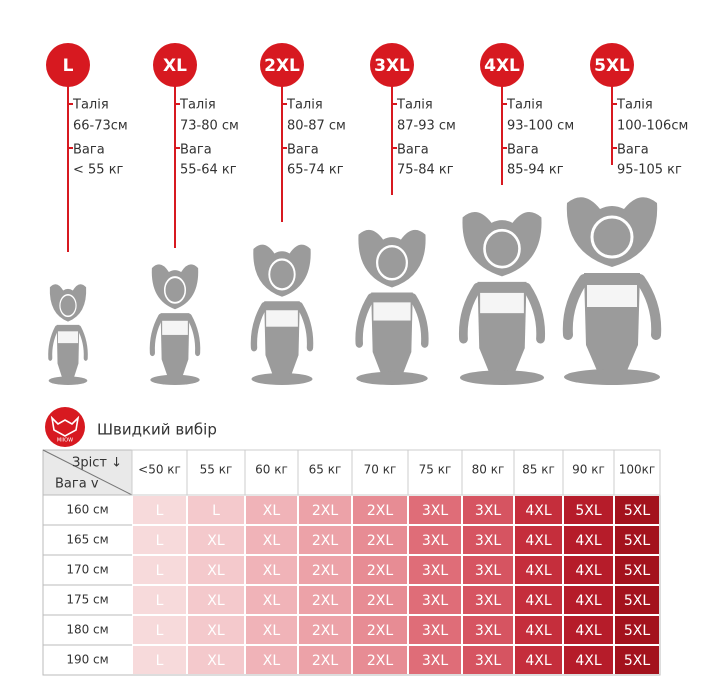 The width and height of the screenshot is (701, 699). I want to click on weight-value: 85-94 кг, so click(535, 170).